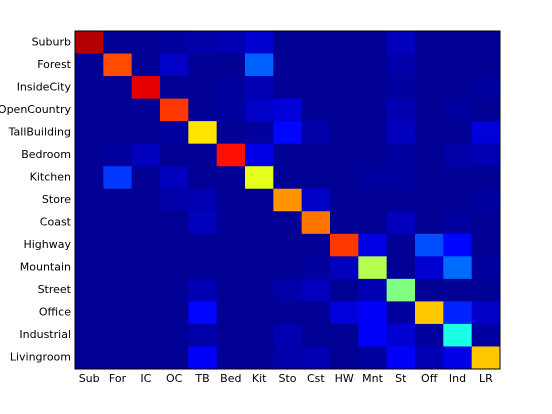 This screenshot has width=552, height=414. Describe the element at coordinates (457, 378) in the screenshot. I see `col-label: Ind` at that location.